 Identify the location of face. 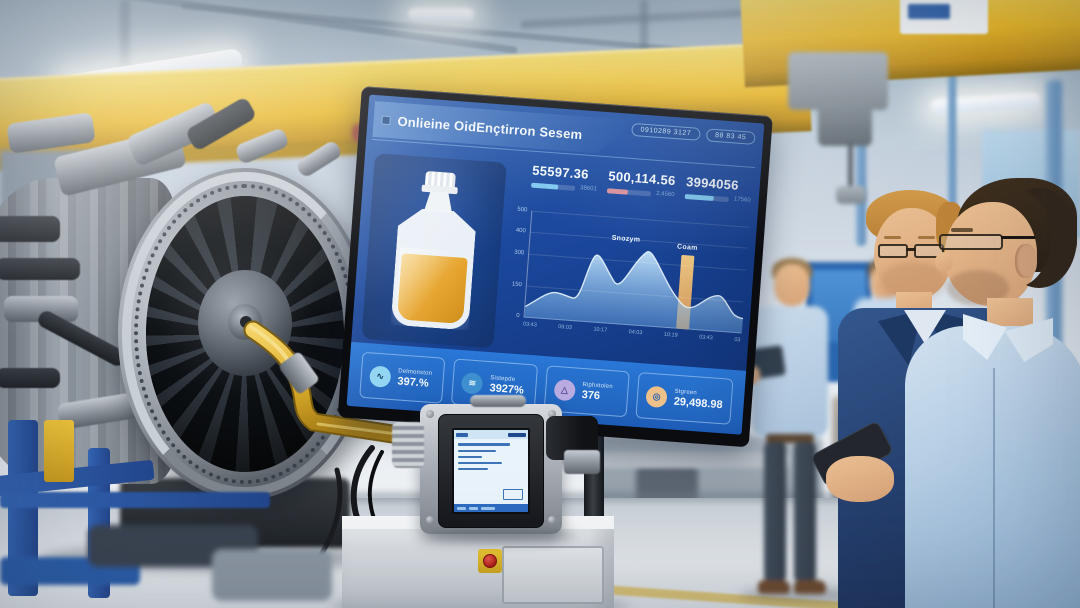
(792, 285).